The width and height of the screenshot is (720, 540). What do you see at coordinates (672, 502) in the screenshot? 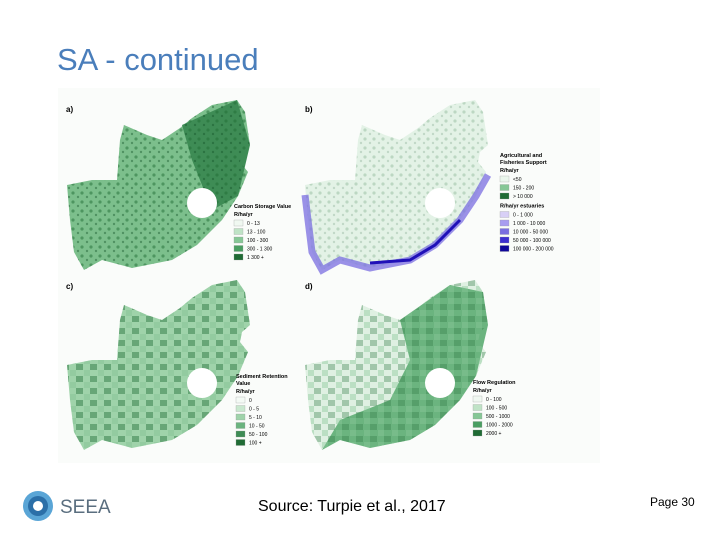
I see `page-number: Page 30` at bounding box center [672, 502].